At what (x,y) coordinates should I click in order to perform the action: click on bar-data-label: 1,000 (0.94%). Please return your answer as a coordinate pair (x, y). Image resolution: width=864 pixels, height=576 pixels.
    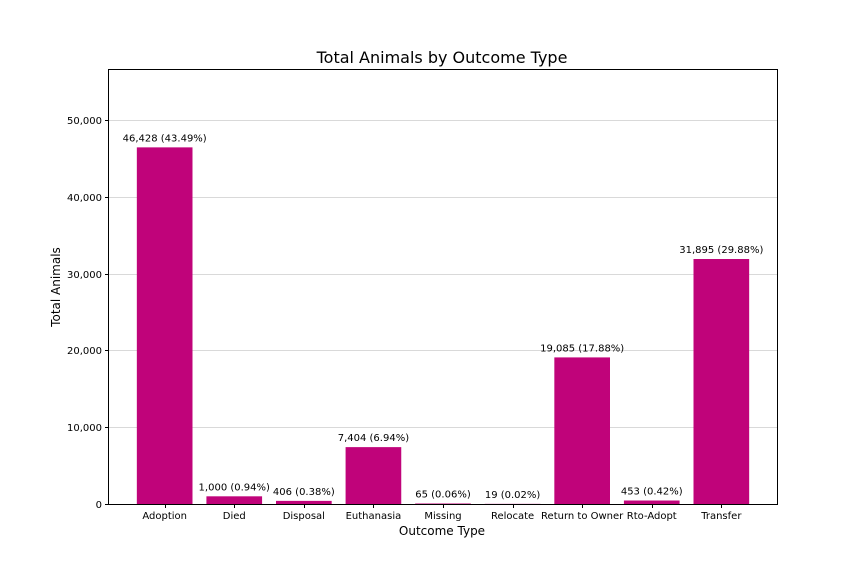
    Looking at the image, I should click on (234, 487).